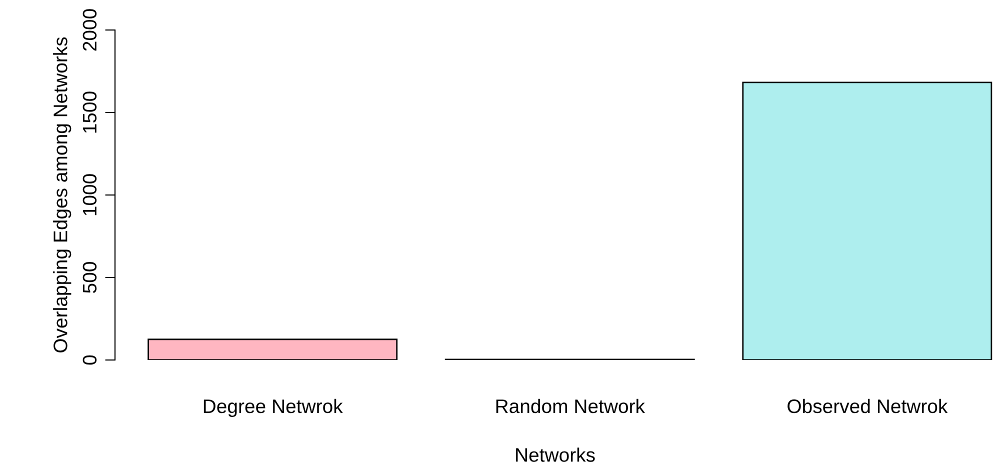 Image resolution: width=999 pixels, height=472 pixels. What do you see at coordinates (89, 277) in the screenshot?
I see `y-tick-label: 500` at bounding box center [89, 277].